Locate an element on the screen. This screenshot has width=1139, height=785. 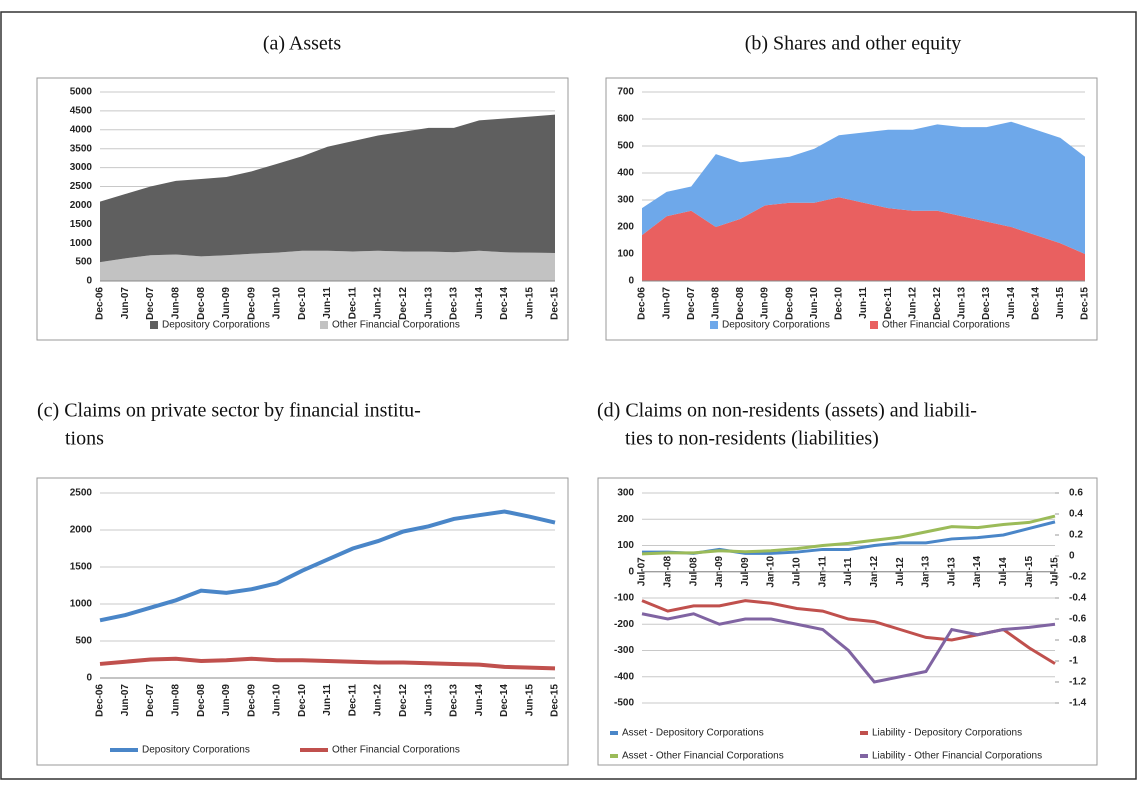
y2-tick-label: 0.6 is located at coordinates (1076, 493).